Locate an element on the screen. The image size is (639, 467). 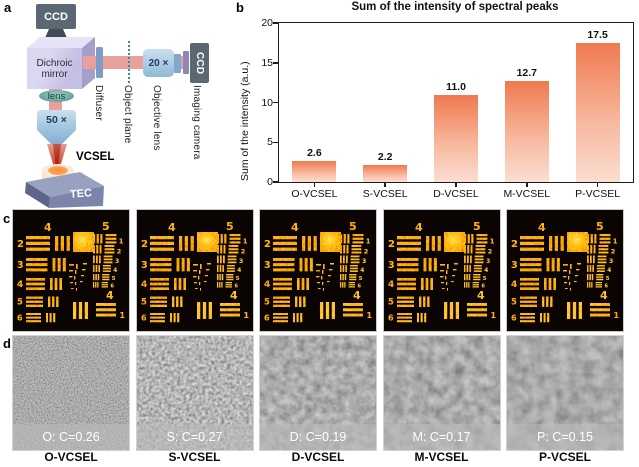
bar-value-label: 12.7 is located at coordinates (526, 73).